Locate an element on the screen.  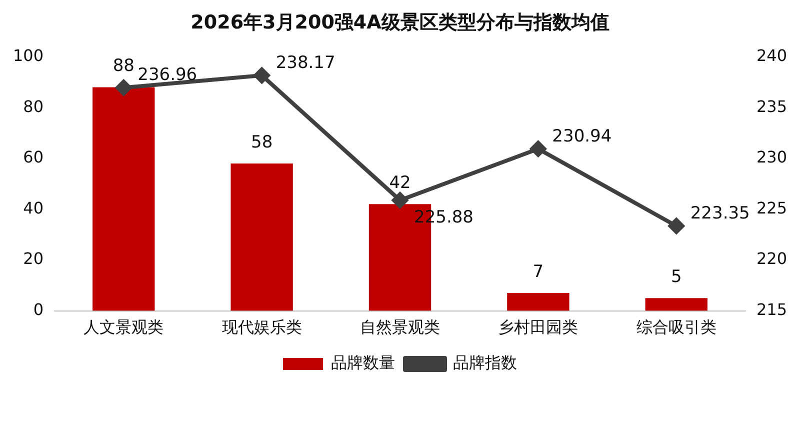
y-tick-label: 20 is located at coordinates (33, 258).